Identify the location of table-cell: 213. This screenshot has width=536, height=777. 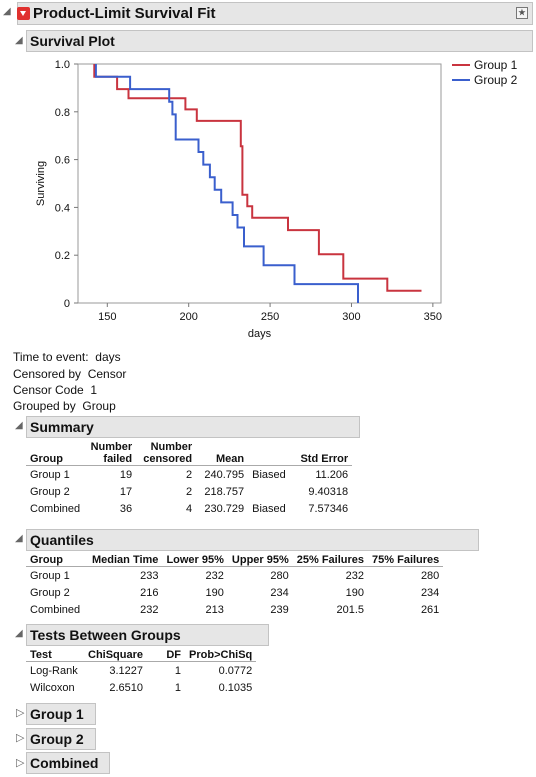
(214, 609).